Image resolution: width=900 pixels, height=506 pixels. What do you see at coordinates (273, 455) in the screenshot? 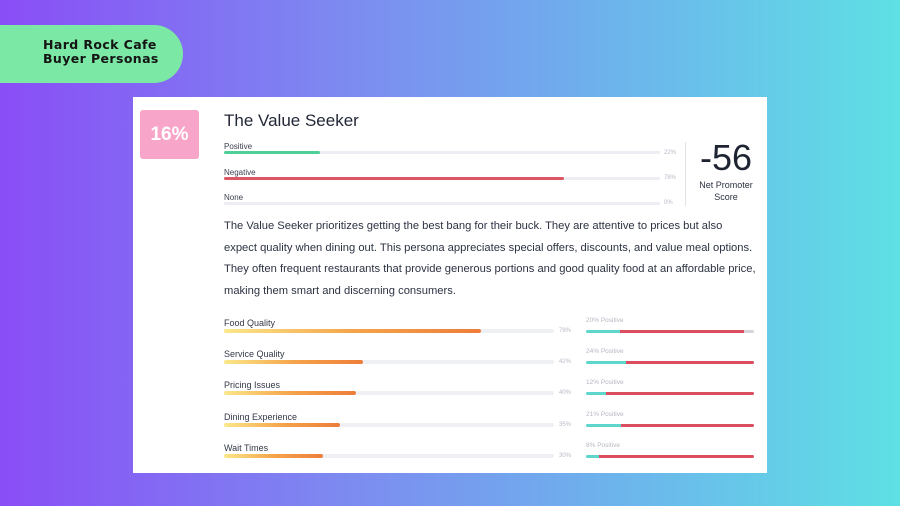
I see `metric-fill-wait-times` at bounding box center [273, 455].